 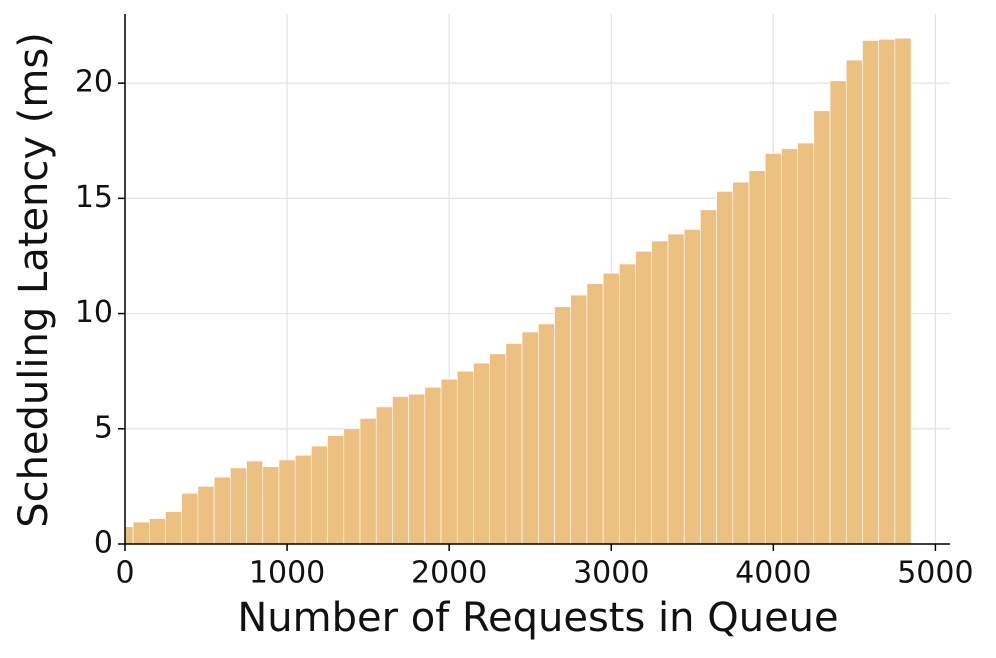 What do you see at coordinates (94, 82) in the screenshot?
I see `y-tick-label: 20` at bounding box center [94, 82].